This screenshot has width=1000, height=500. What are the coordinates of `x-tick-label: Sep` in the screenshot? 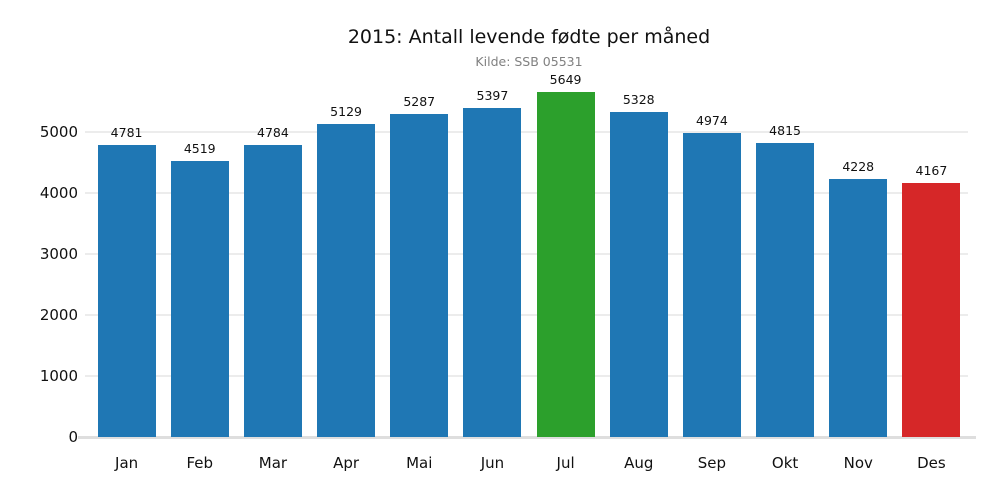 It's located at (712, 463).